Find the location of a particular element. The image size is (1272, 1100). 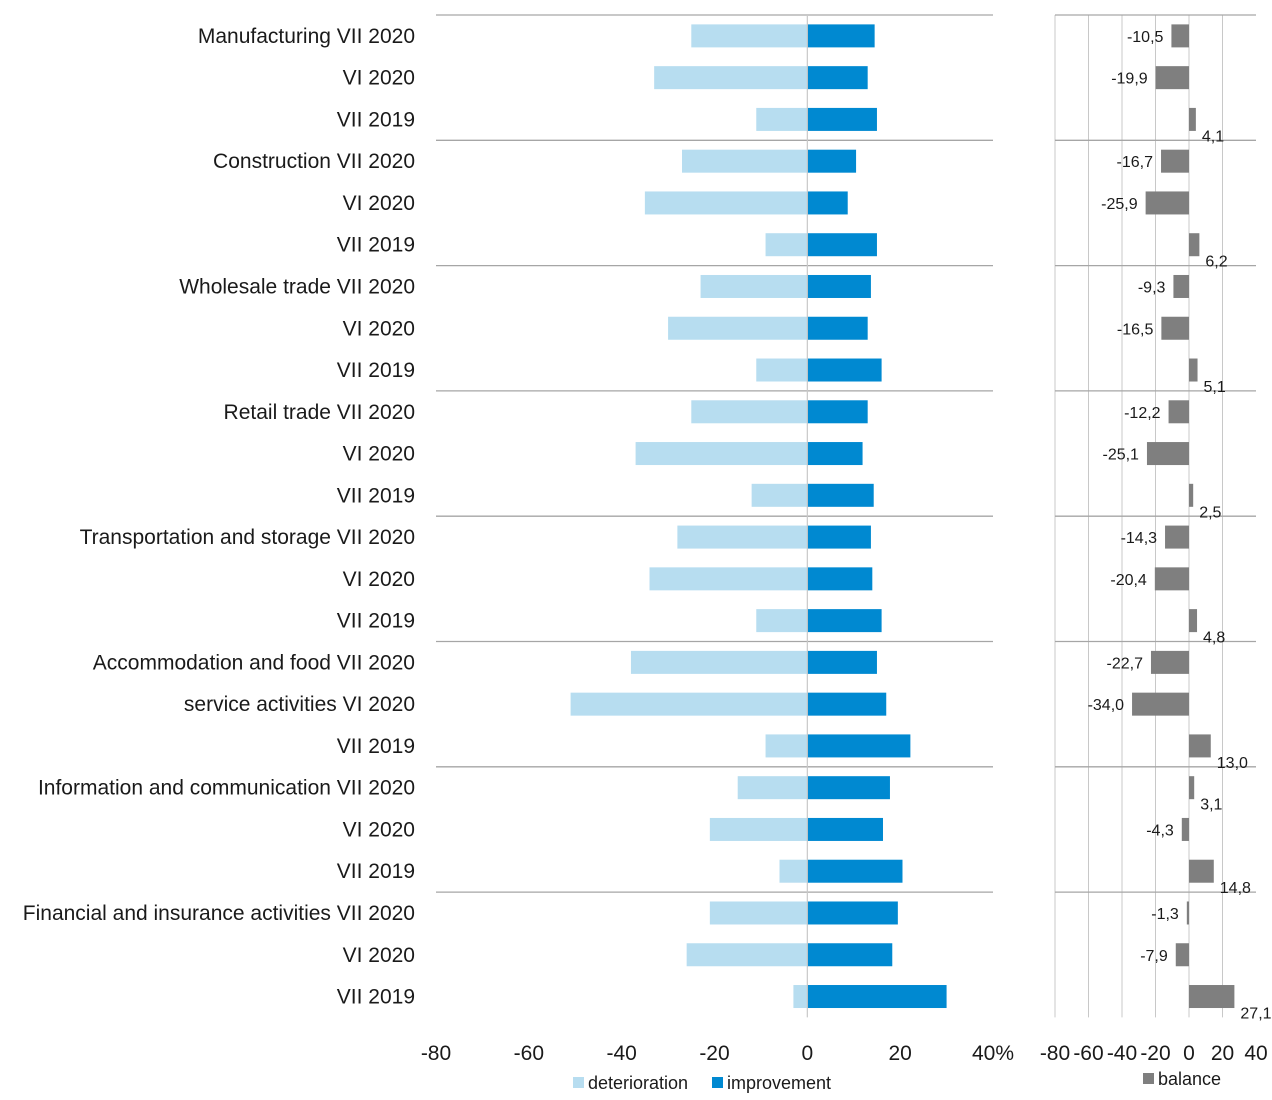

balance-value-label: -7,9 is located at coordinates (1154, 956).